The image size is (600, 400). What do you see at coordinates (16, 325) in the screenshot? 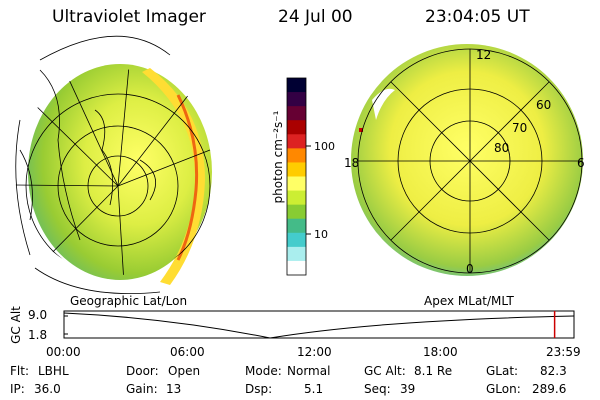
I see `timeline-ylabel: GC Alt` at bounding box center [16, 325].